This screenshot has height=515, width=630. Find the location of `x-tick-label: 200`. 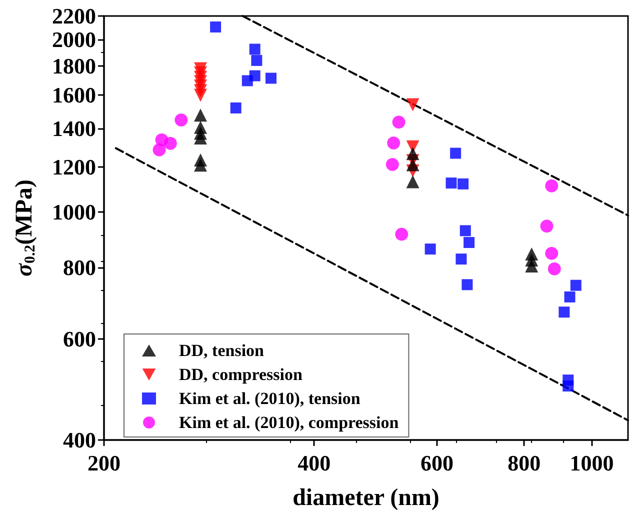

x-tick-label: 200 is located at coordinates (104, 463).